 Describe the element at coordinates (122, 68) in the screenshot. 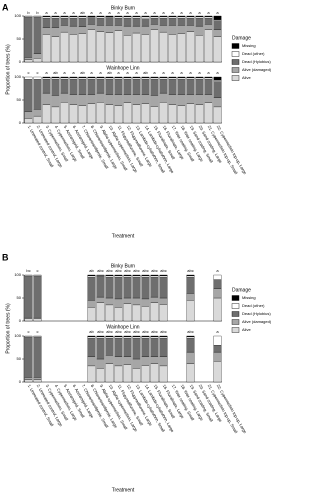

I see `facet-title: Wainhope Linn` at that location.